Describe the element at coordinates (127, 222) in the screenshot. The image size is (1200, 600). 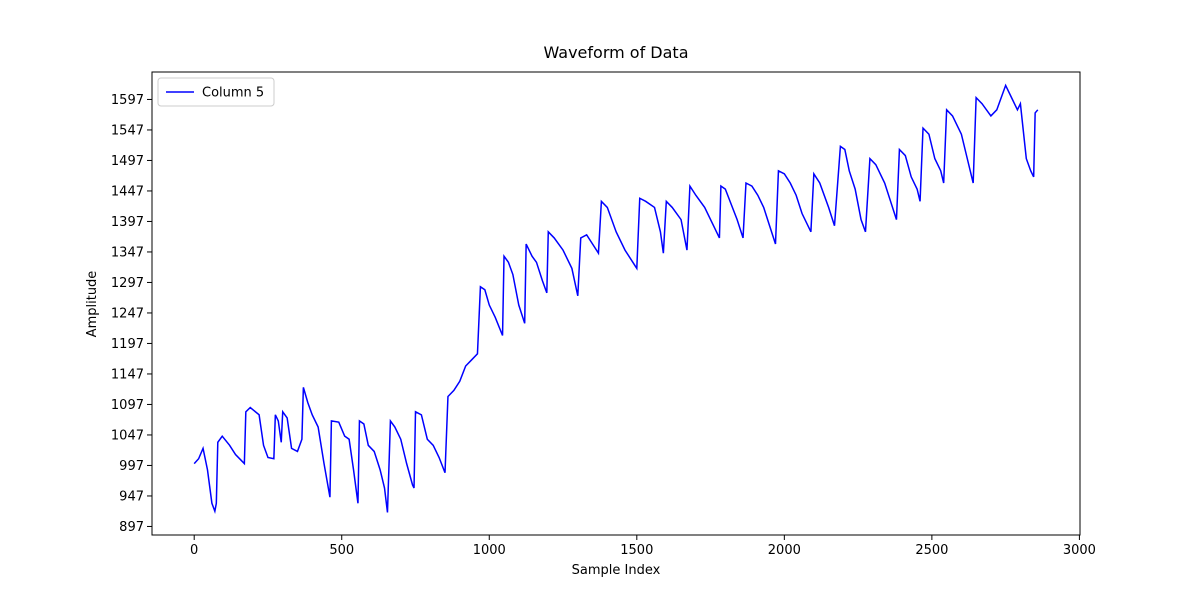
I see `y-tick-label: 1397` at that location.